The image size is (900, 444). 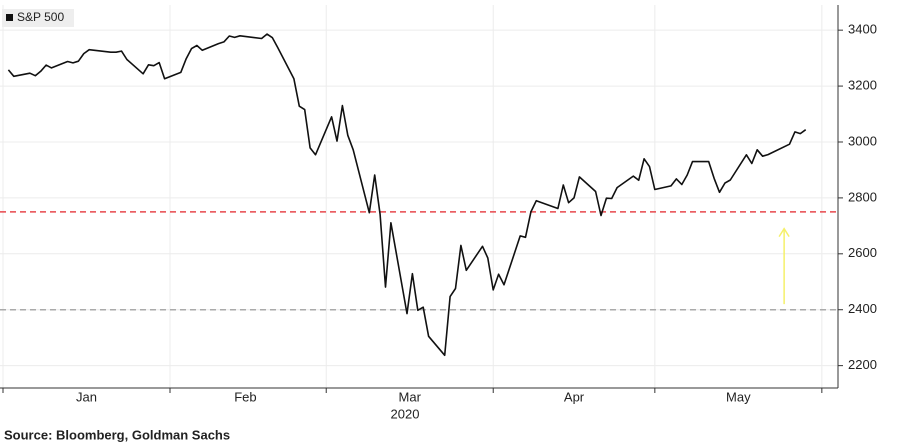 What do you see at coordinates (86, 396) in the screenshot?
I see `x-tick-label: Jan` at bounding box center [86, 396].